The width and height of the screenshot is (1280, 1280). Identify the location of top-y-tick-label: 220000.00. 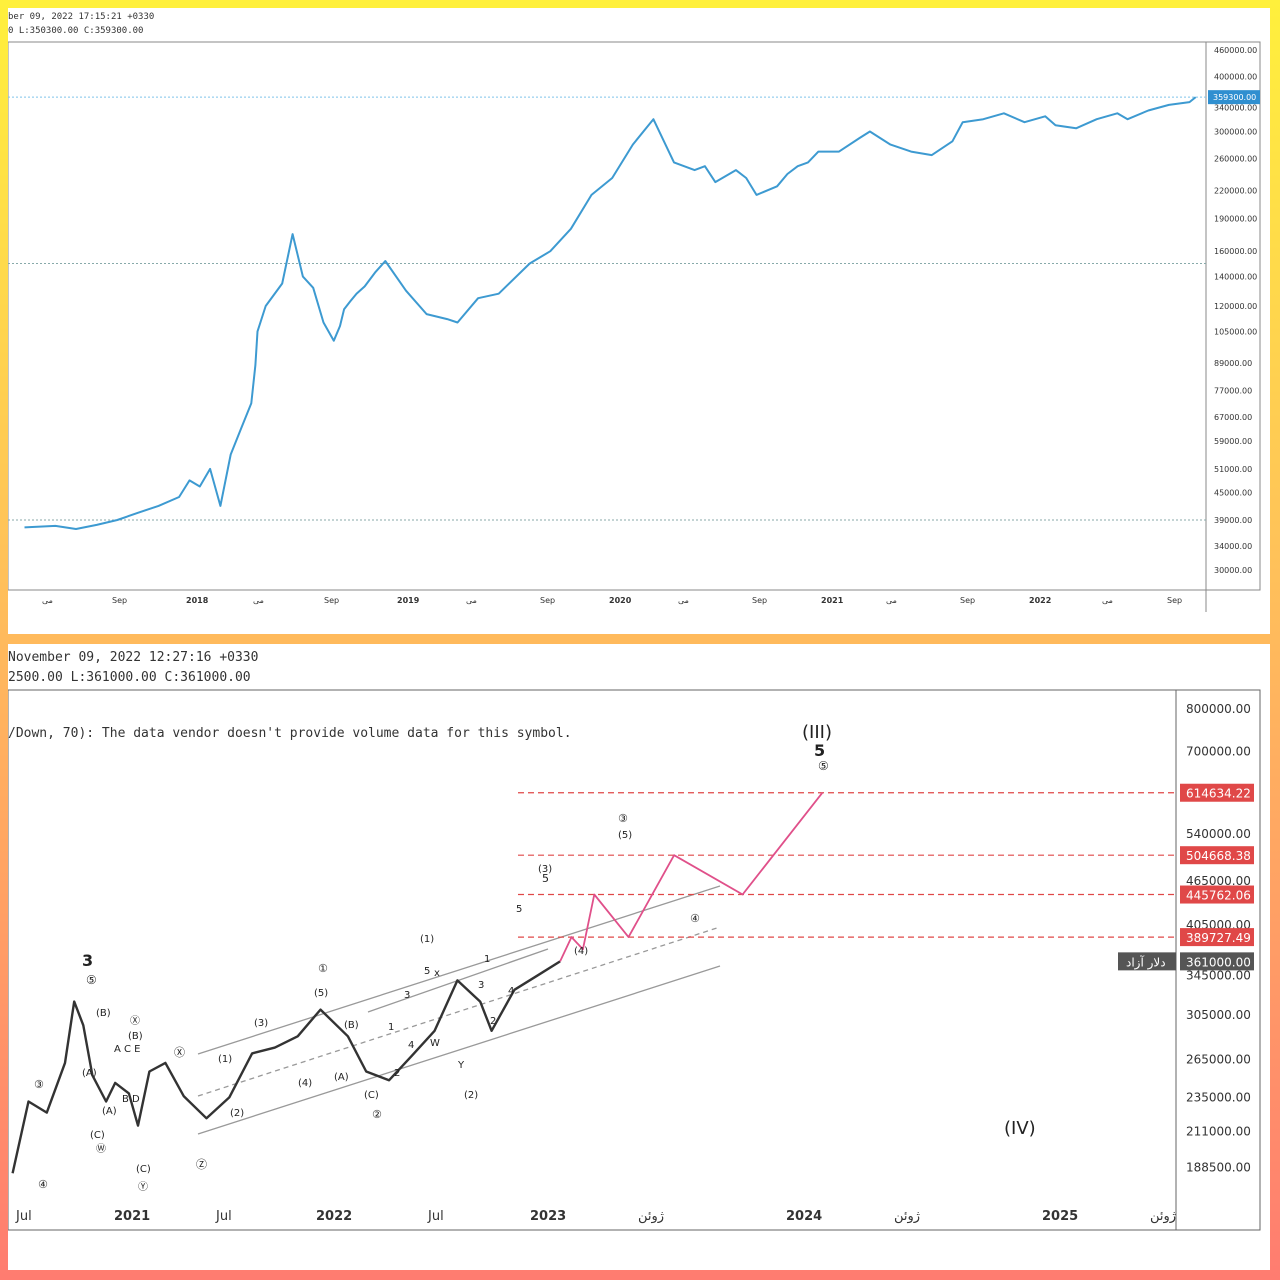
(1235, 191).